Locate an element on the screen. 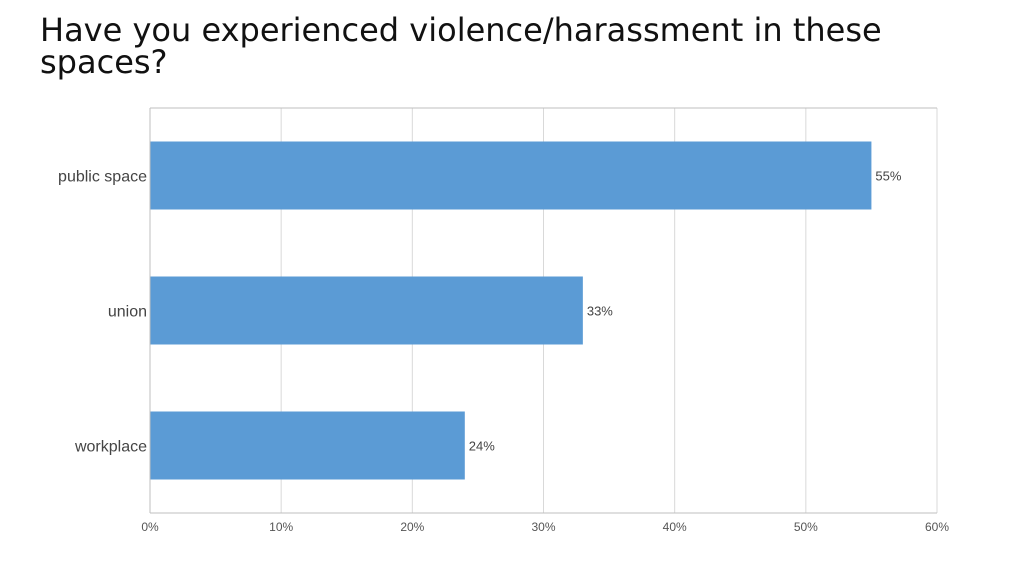 The width and height of the screenshot is (1024, 575). x-tick-label: 20% is located at coordinates (412, 527).